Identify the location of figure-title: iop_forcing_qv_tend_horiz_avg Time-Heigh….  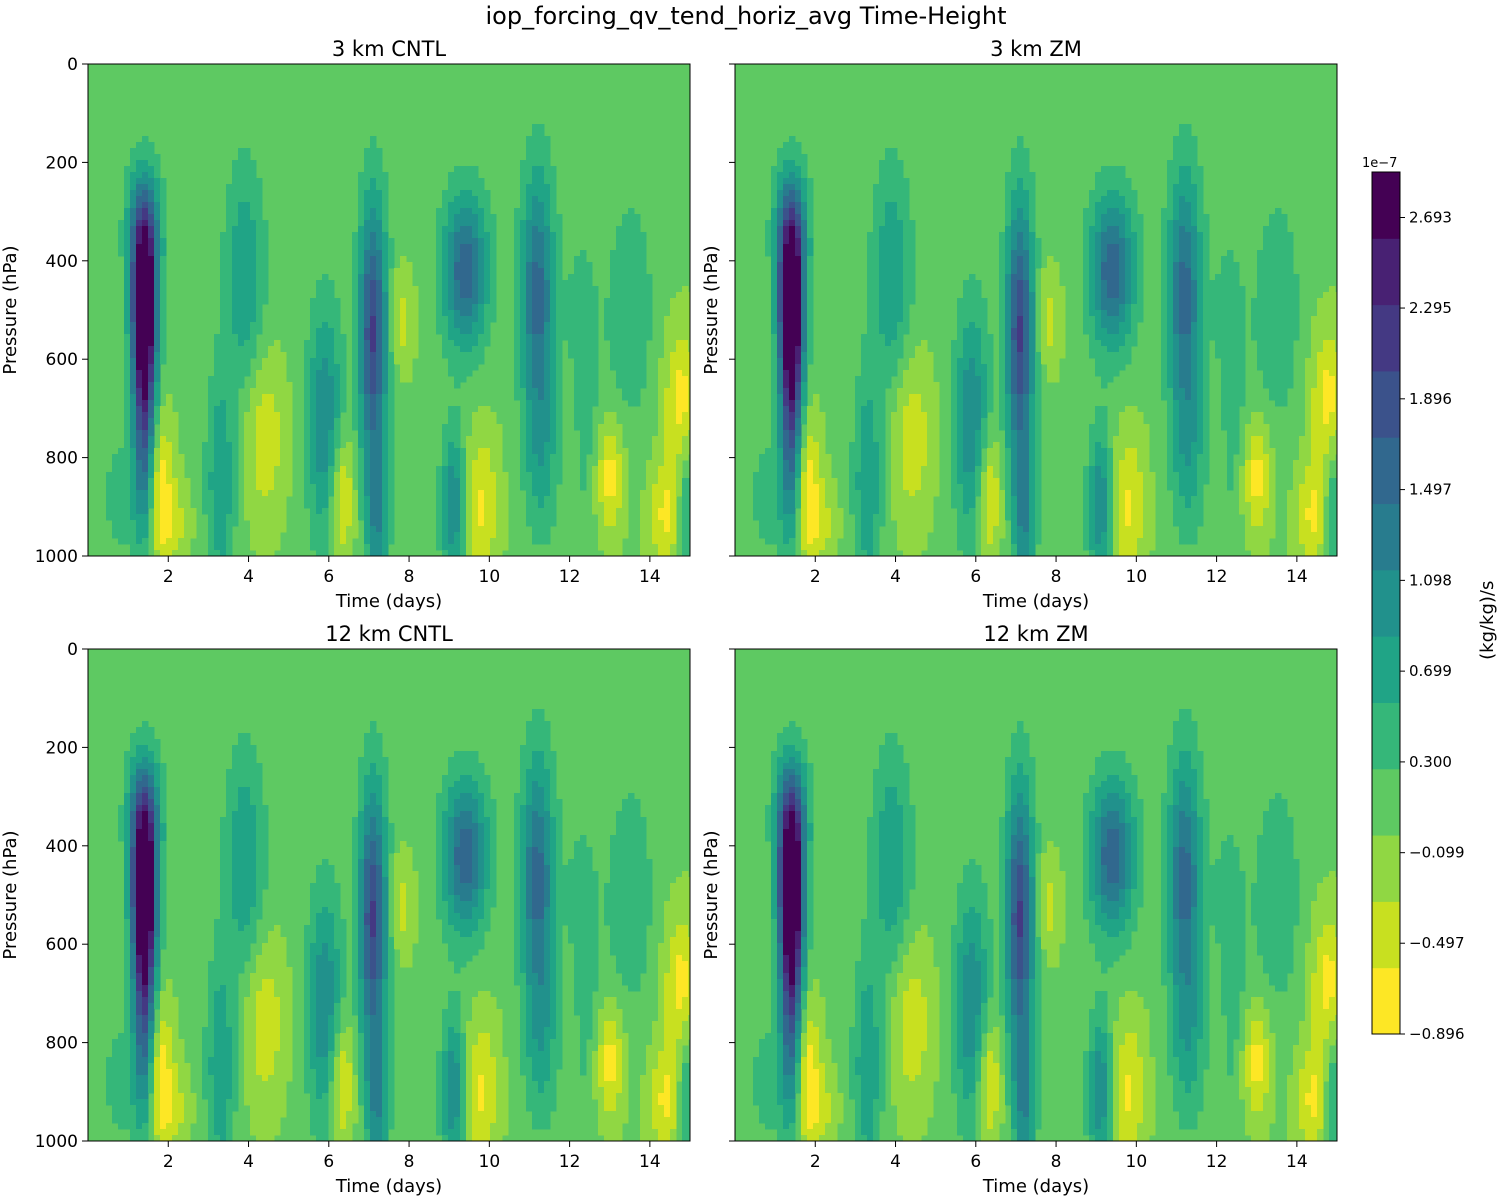
(746, 16).